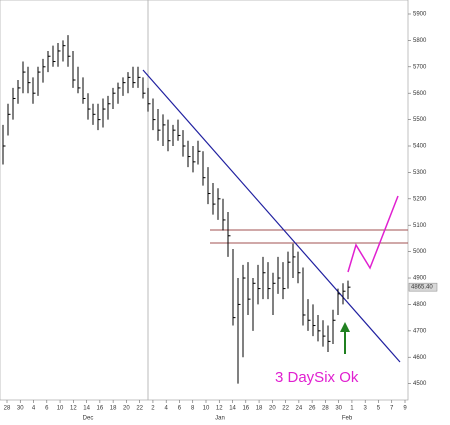 This screenshot has width=450, height=425. What do you see at coordinates (420, 173) in the screenshot?
I see `y-tick-label: 5300` at bounding box center [420, 173].